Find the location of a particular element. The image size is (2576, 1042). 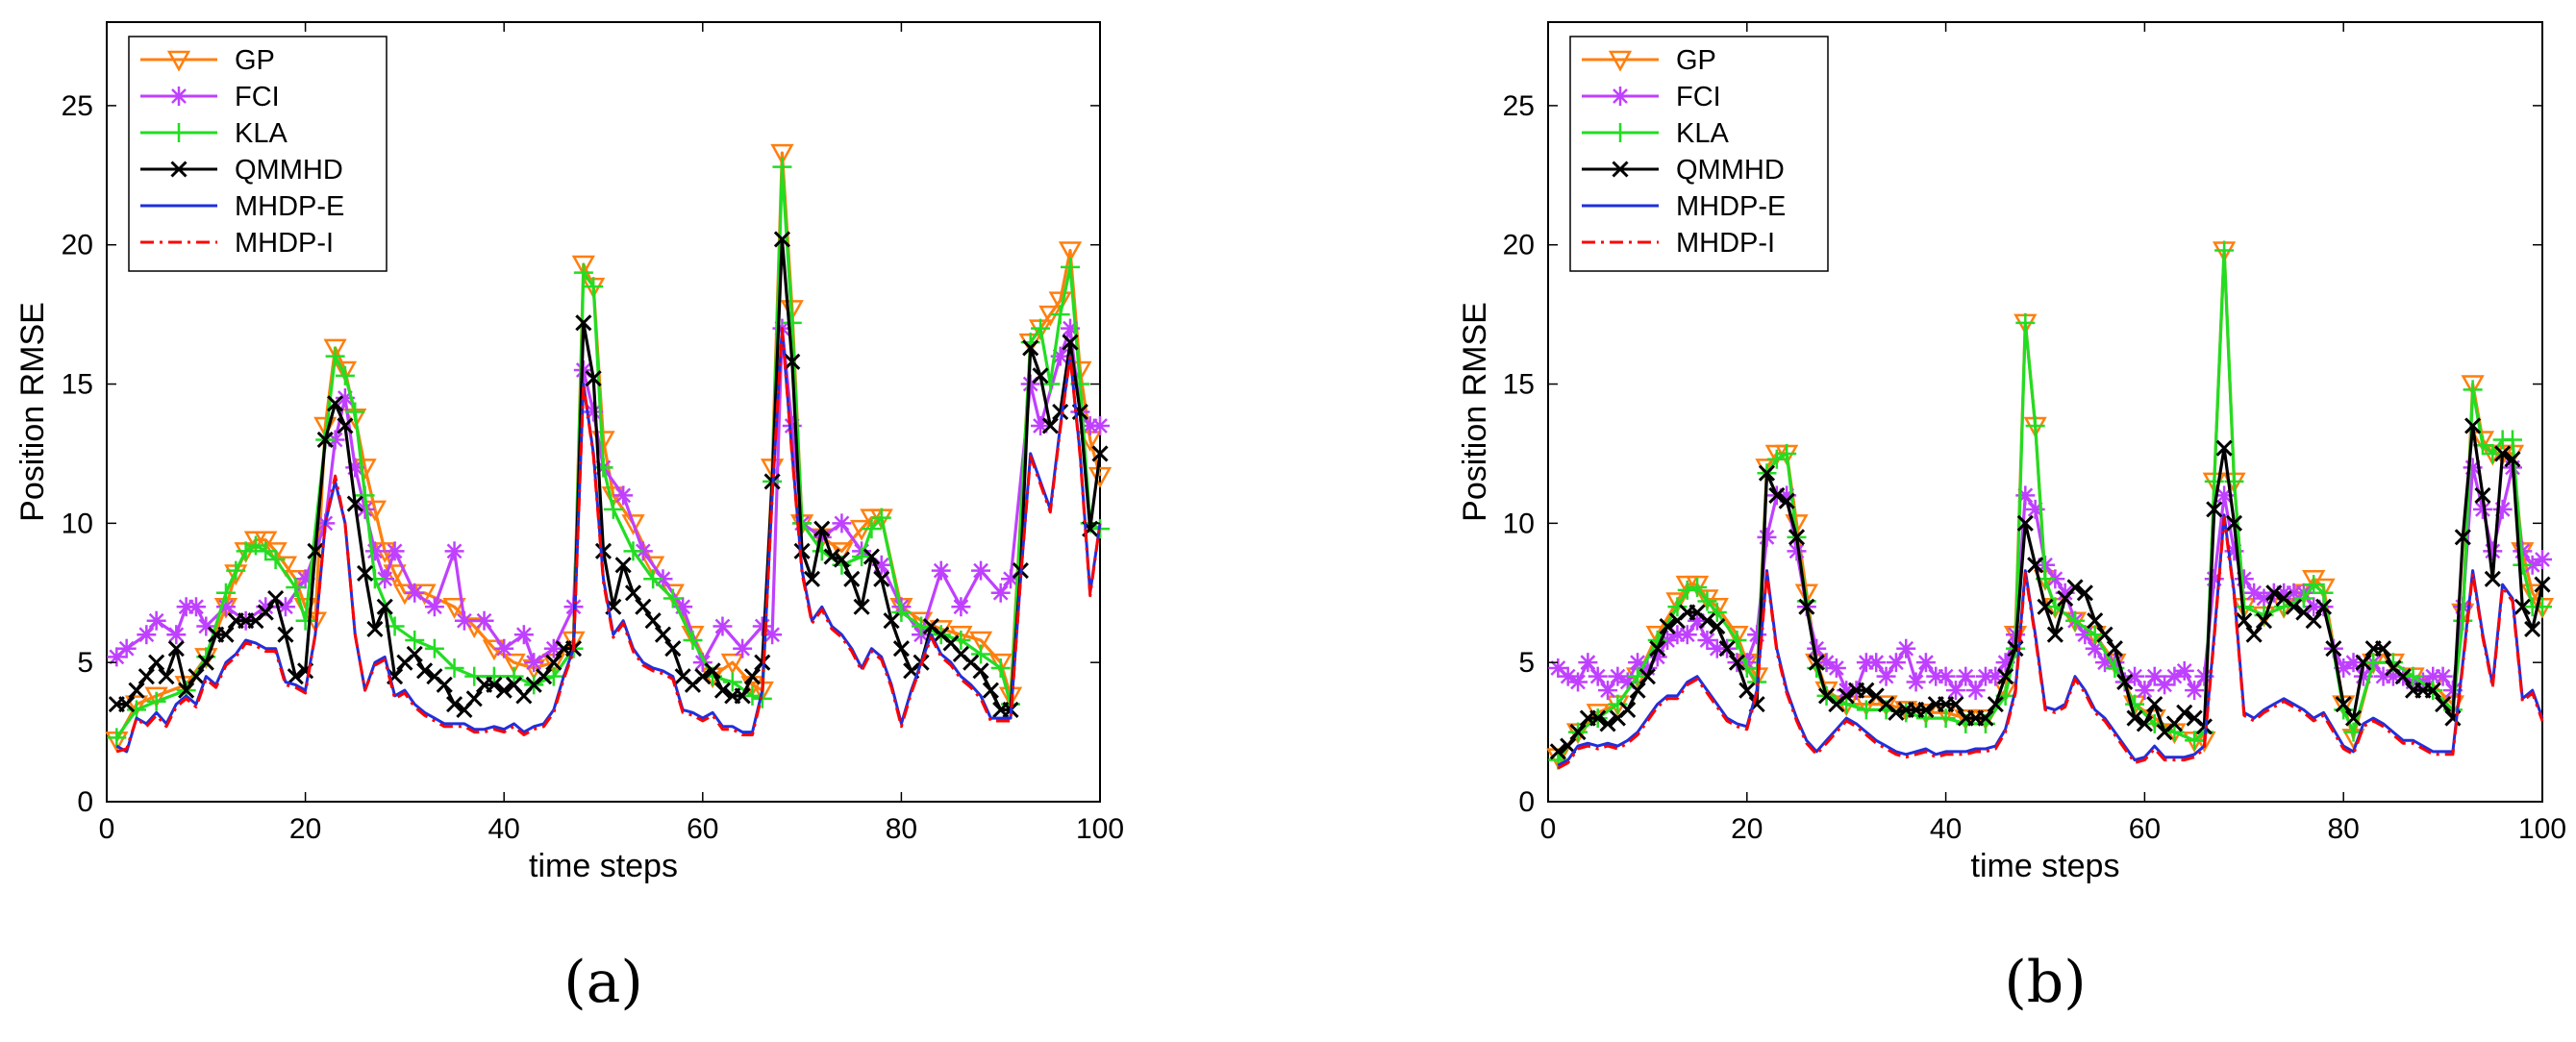

legend-box is located at coordinates (1699, 154).